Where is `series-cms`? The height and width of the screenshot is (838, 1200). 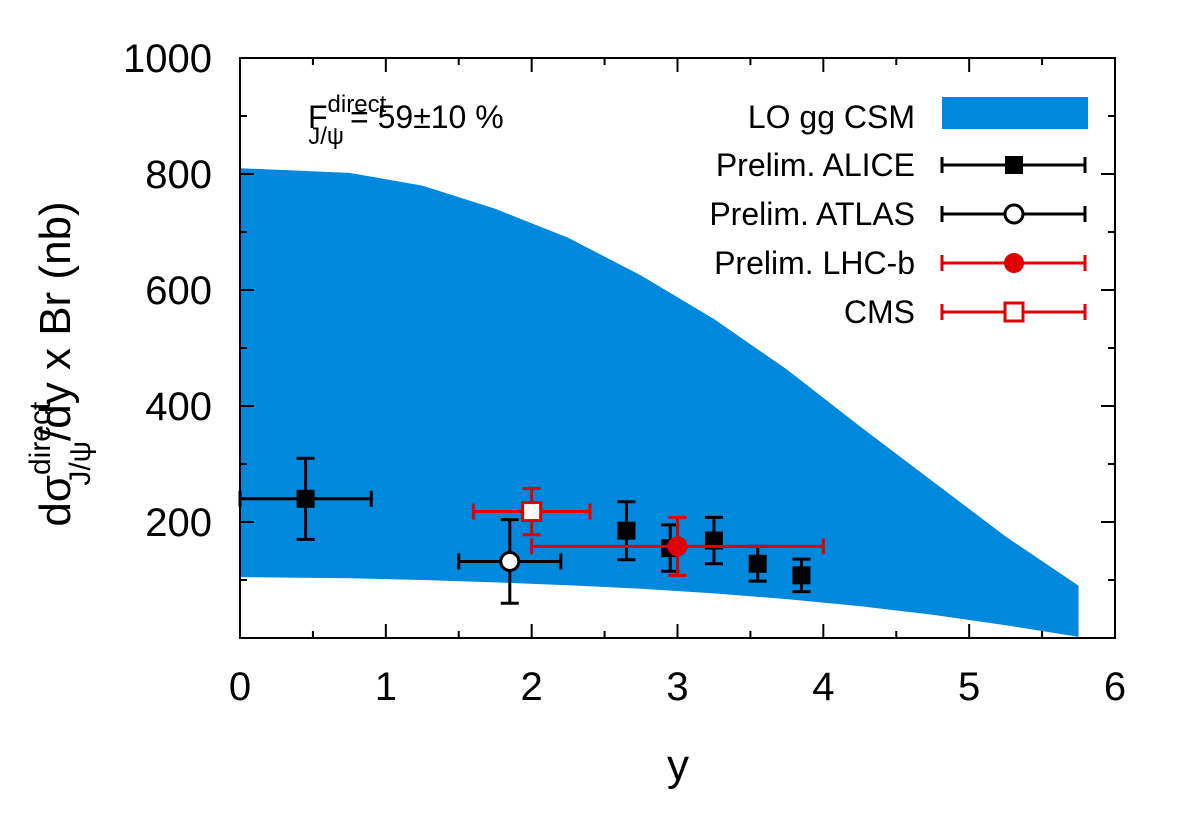
series-cms is located at coordinates (531, 511).